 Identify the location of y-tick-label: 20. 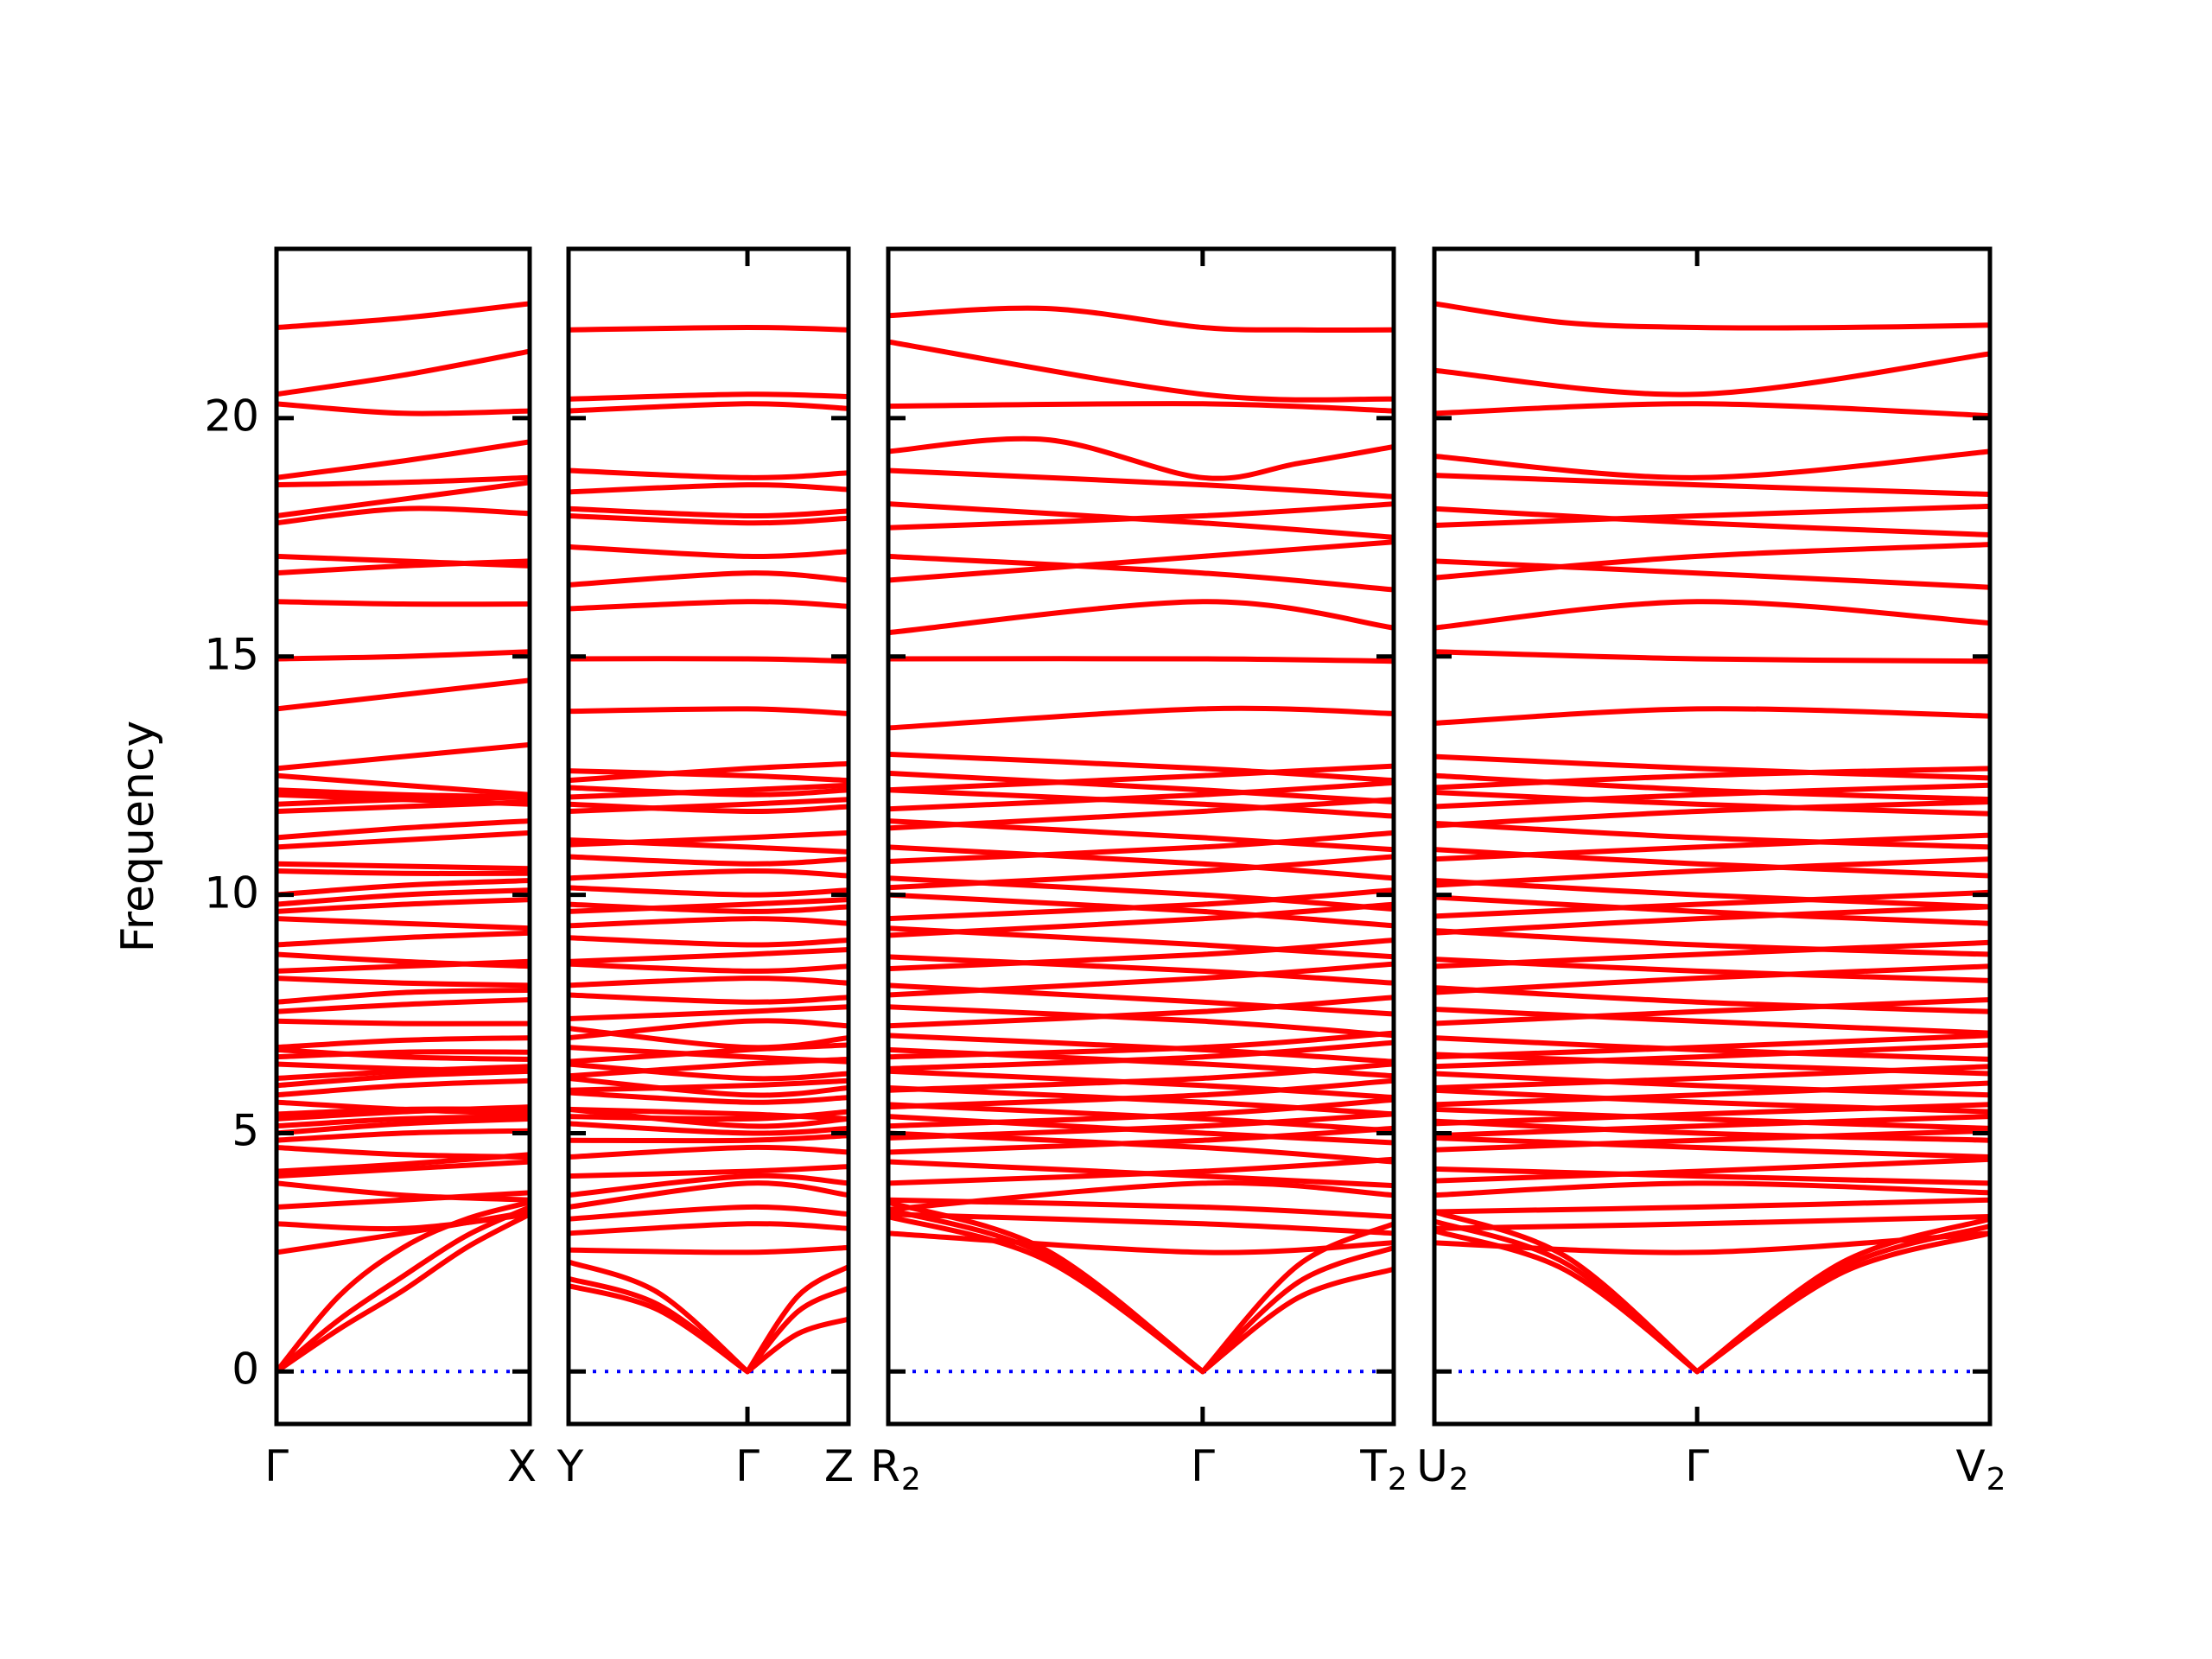
(232, 416).